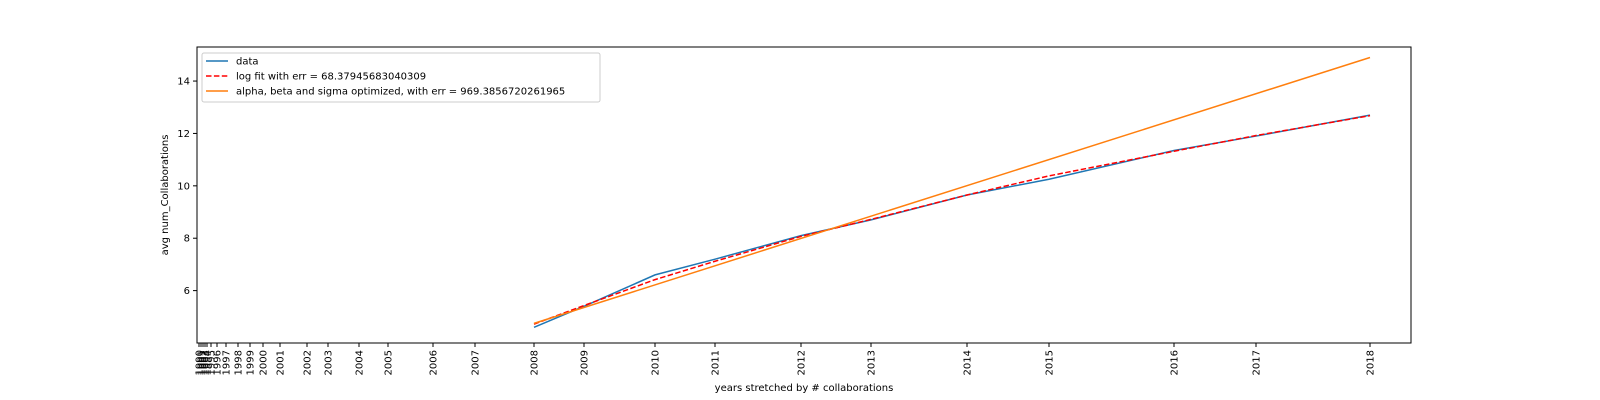 The height and width of the screenshot is (400, 1600). I want to click on x-tick-label: 2017, so click(1257, 362).